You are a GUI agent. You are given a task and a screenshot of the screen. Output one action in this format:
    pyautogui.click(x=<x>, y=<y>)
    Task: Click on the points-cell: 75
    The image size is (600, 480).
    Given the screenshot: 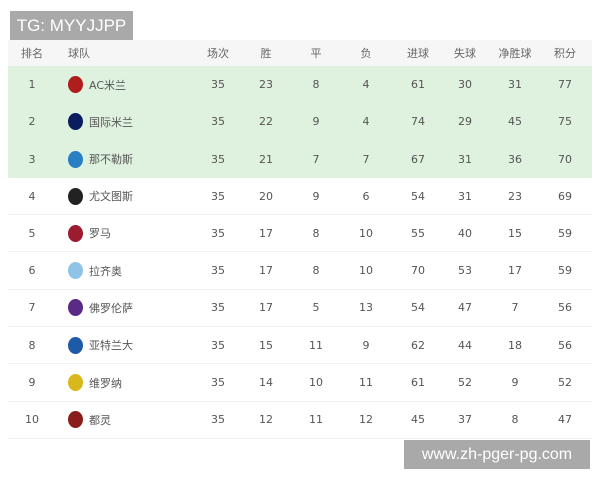 What is the action you would take?
    pyautogui.click(x=565, y=122)
    